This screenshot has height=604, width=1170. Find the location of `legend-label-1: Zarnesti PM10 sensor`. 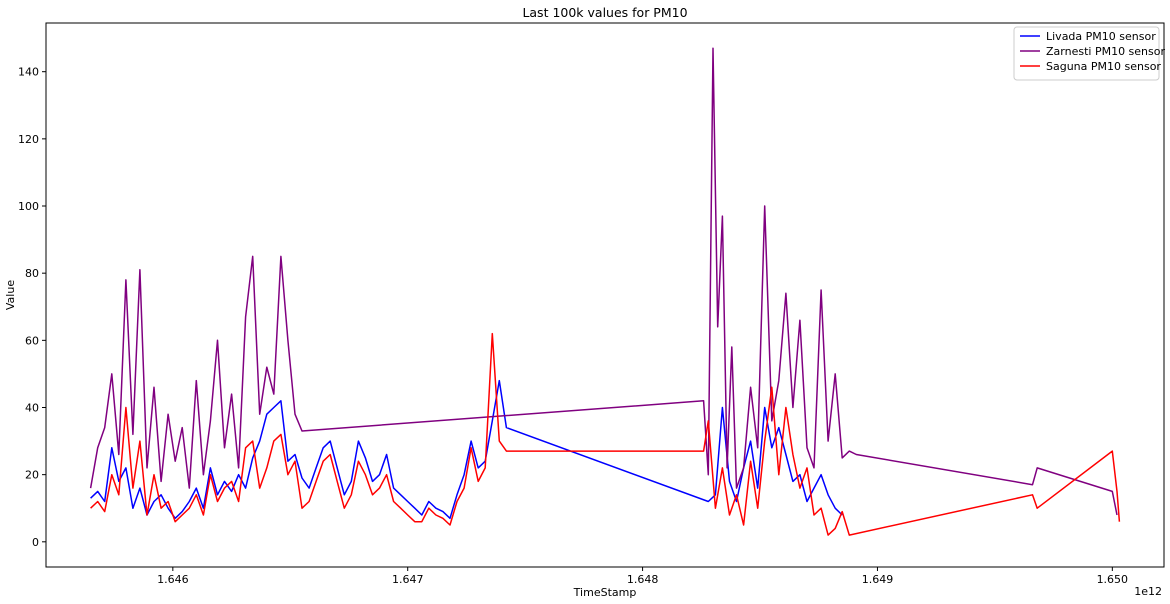

legend-label-1: Zarnesti PM10 sensor is located at coordinates (1105, 51).